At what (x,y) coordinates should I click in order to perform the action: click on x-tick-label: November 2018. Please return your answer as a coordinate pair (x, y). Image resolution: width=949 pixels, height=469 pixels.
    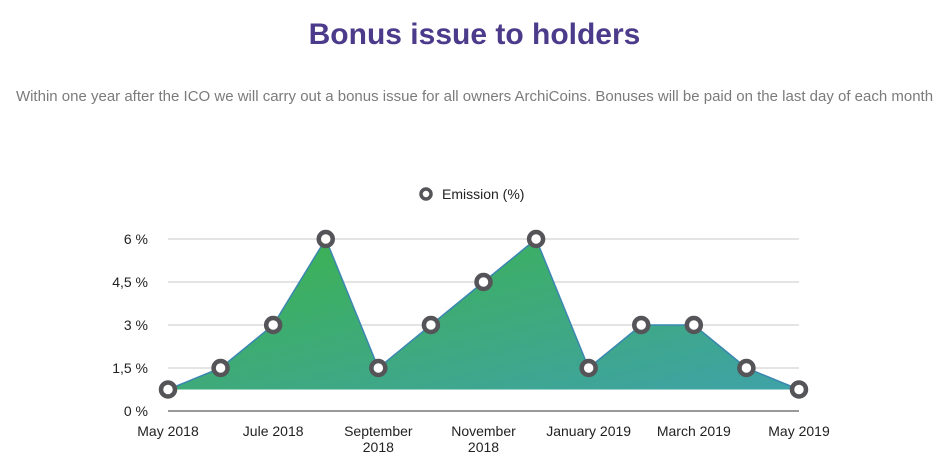
    Looking at the image, I should click on (483, 439).